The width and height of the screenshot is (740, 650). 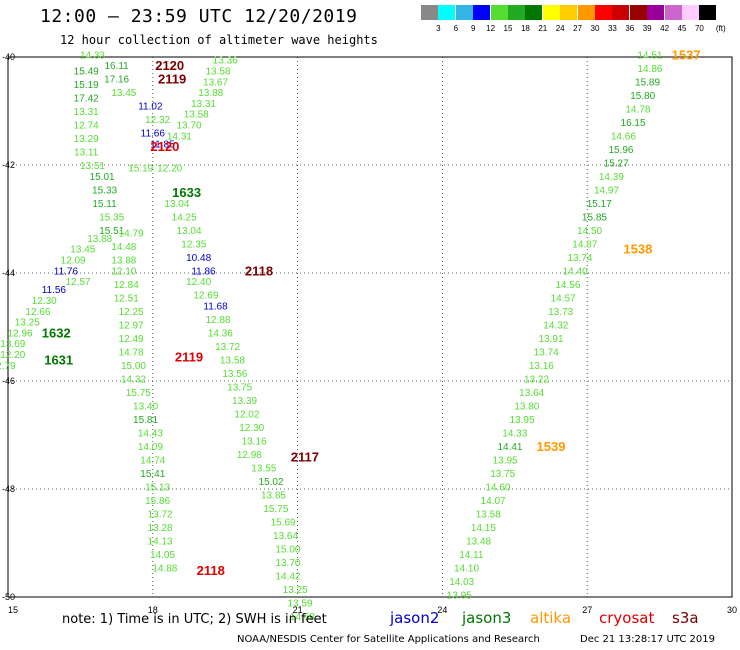 What do you see at coordinates (186, 192) in the screenshot?
I see `time-label: 1633` at bounding box center [186, 192].